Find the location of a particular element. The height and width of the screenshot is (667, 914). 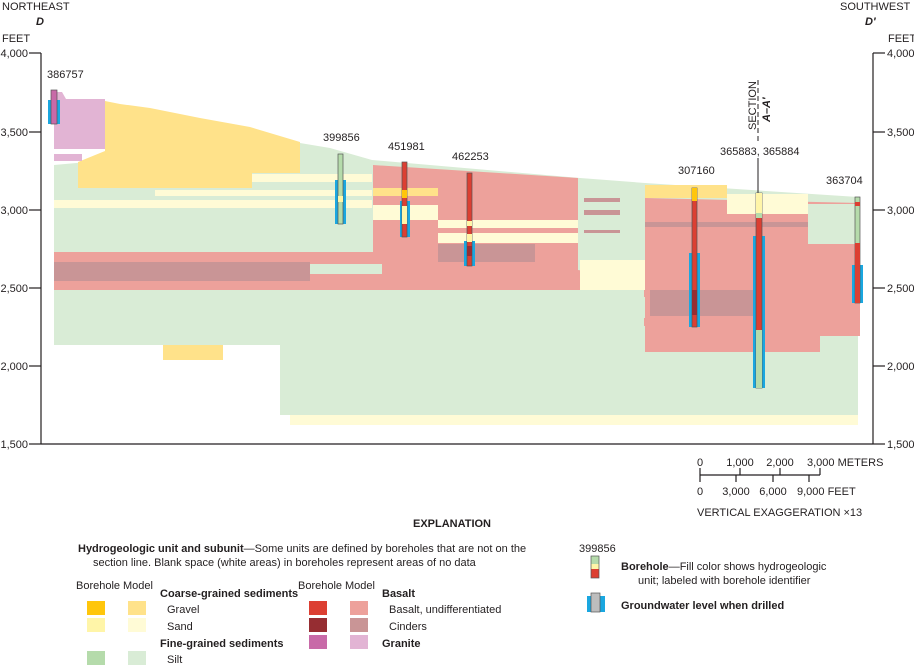

basalt-undiff-label: Basalt, undifferentiated is located at coordinates (445, 610).